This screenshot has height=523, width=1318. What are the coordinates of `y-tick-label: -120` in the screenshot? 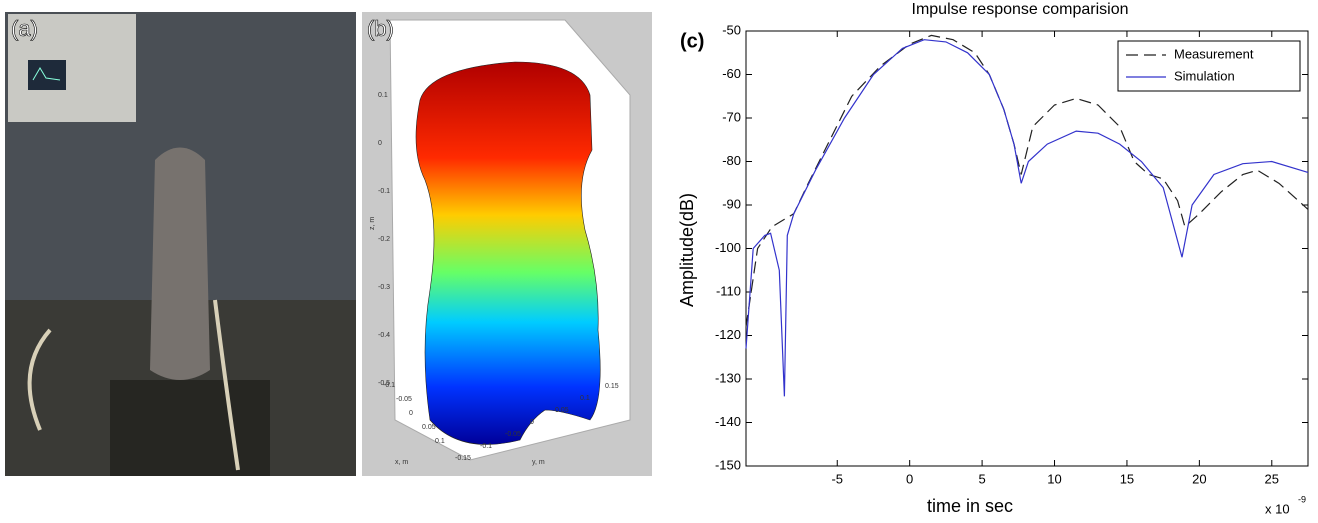 It's located at (728, 334).